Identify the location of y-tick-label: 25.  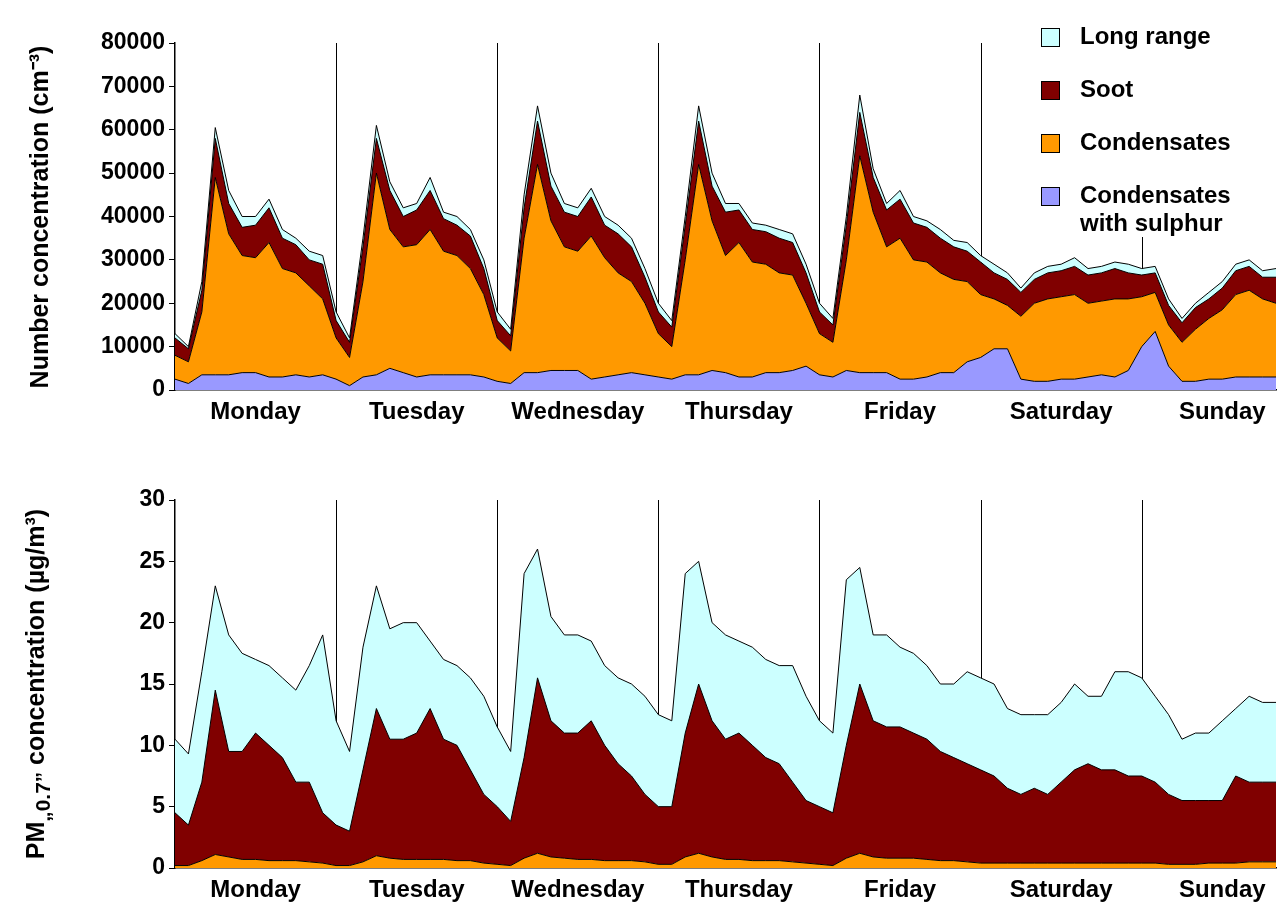
(152, 559).